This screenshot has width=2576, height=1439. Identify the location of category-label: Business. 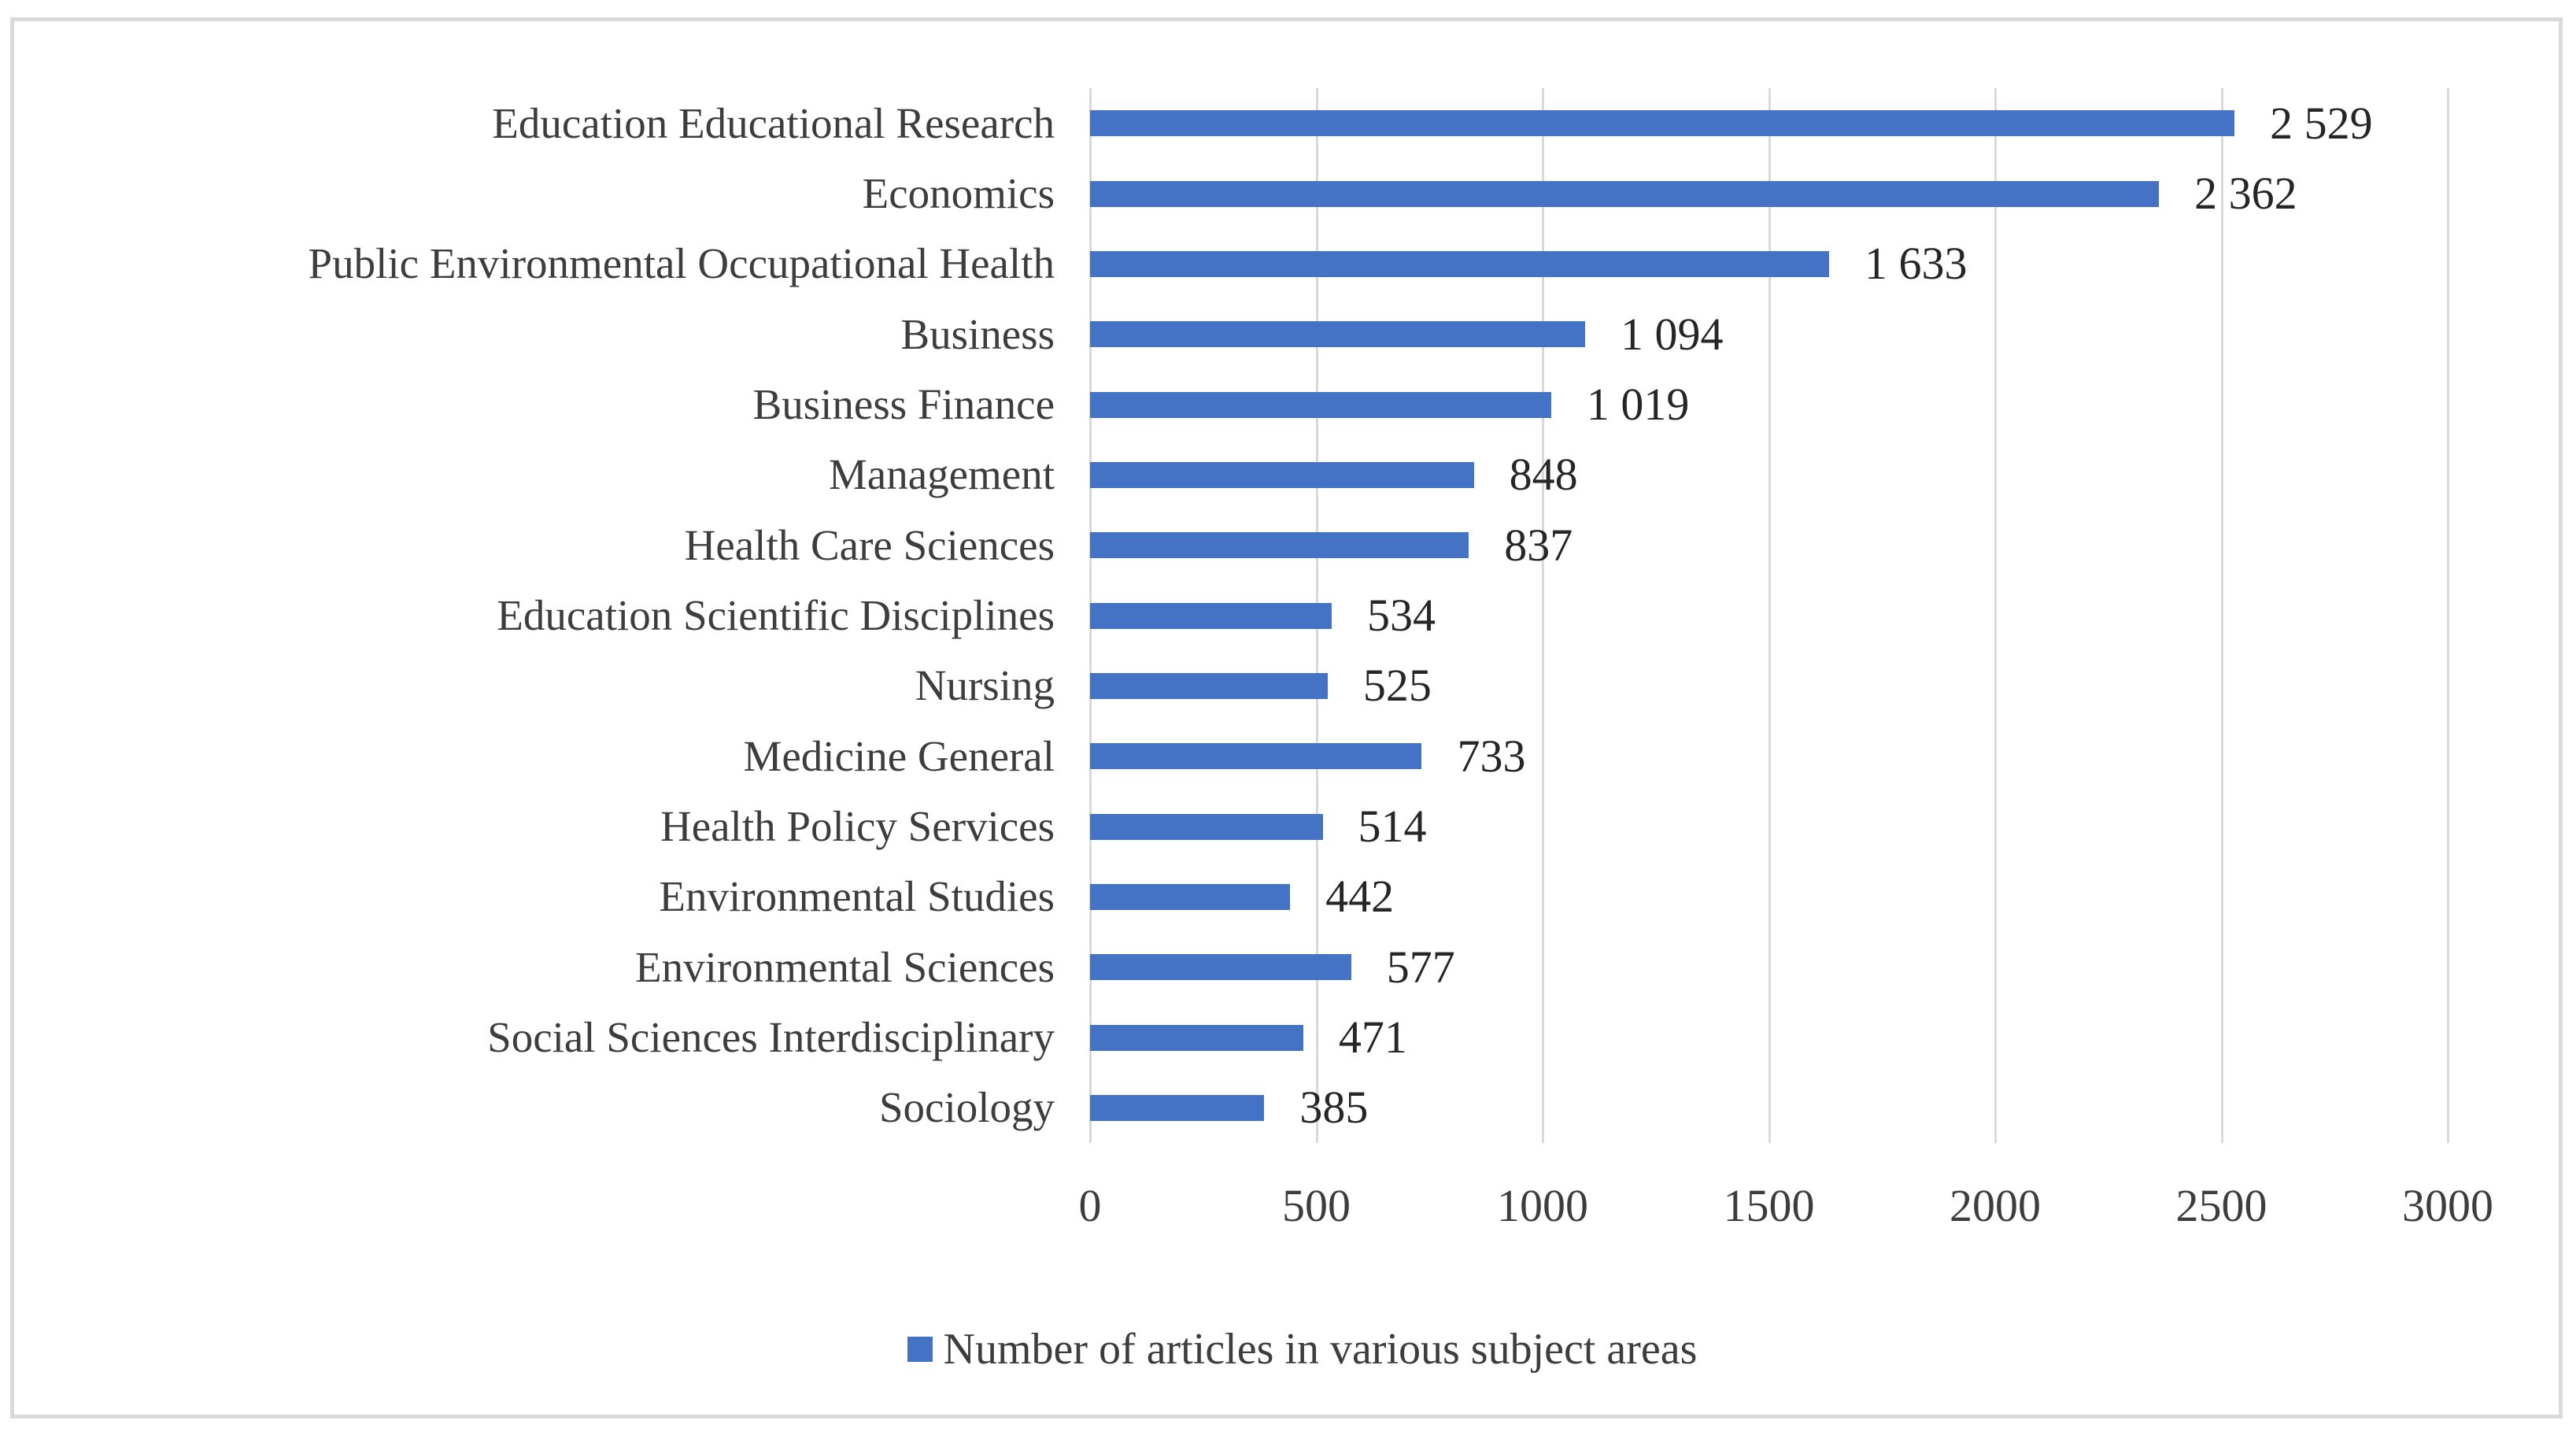
(977, 333).